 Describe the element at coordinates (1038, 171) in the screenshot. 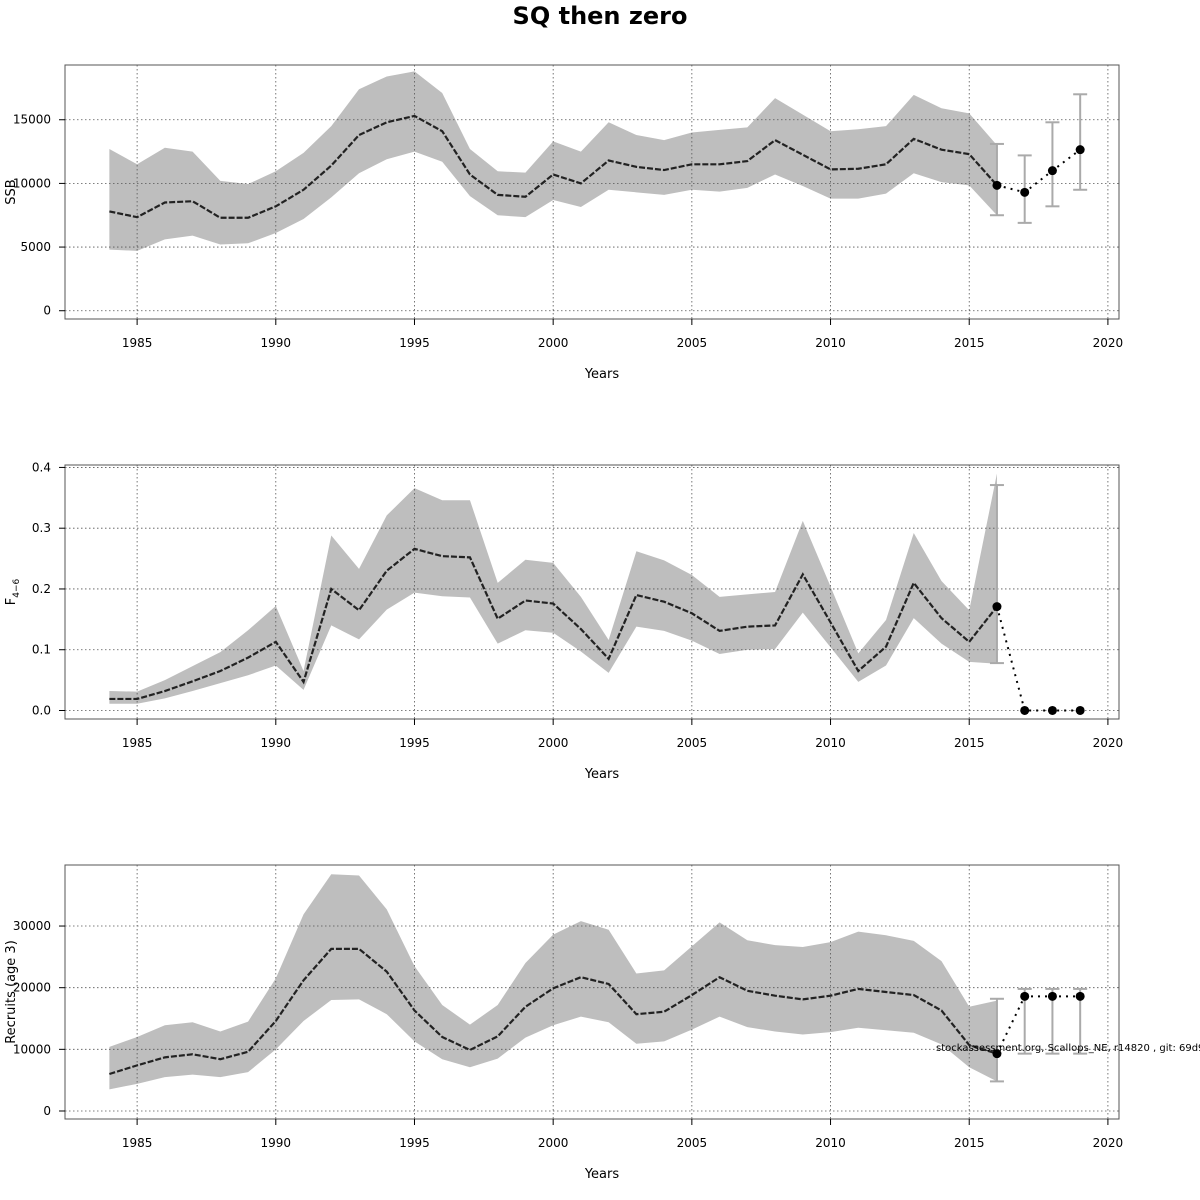

I see `forecast-line-ssb` at that location.